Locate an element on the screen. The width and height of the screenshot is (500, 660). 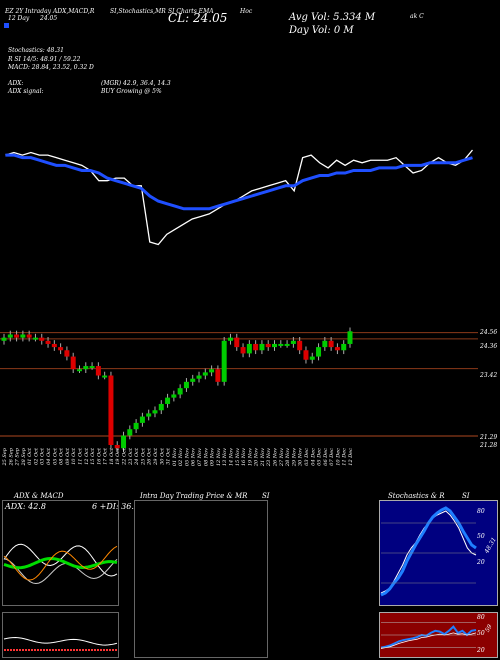
date-tick-label: 05 Nov is located at coordinates (187, 457).